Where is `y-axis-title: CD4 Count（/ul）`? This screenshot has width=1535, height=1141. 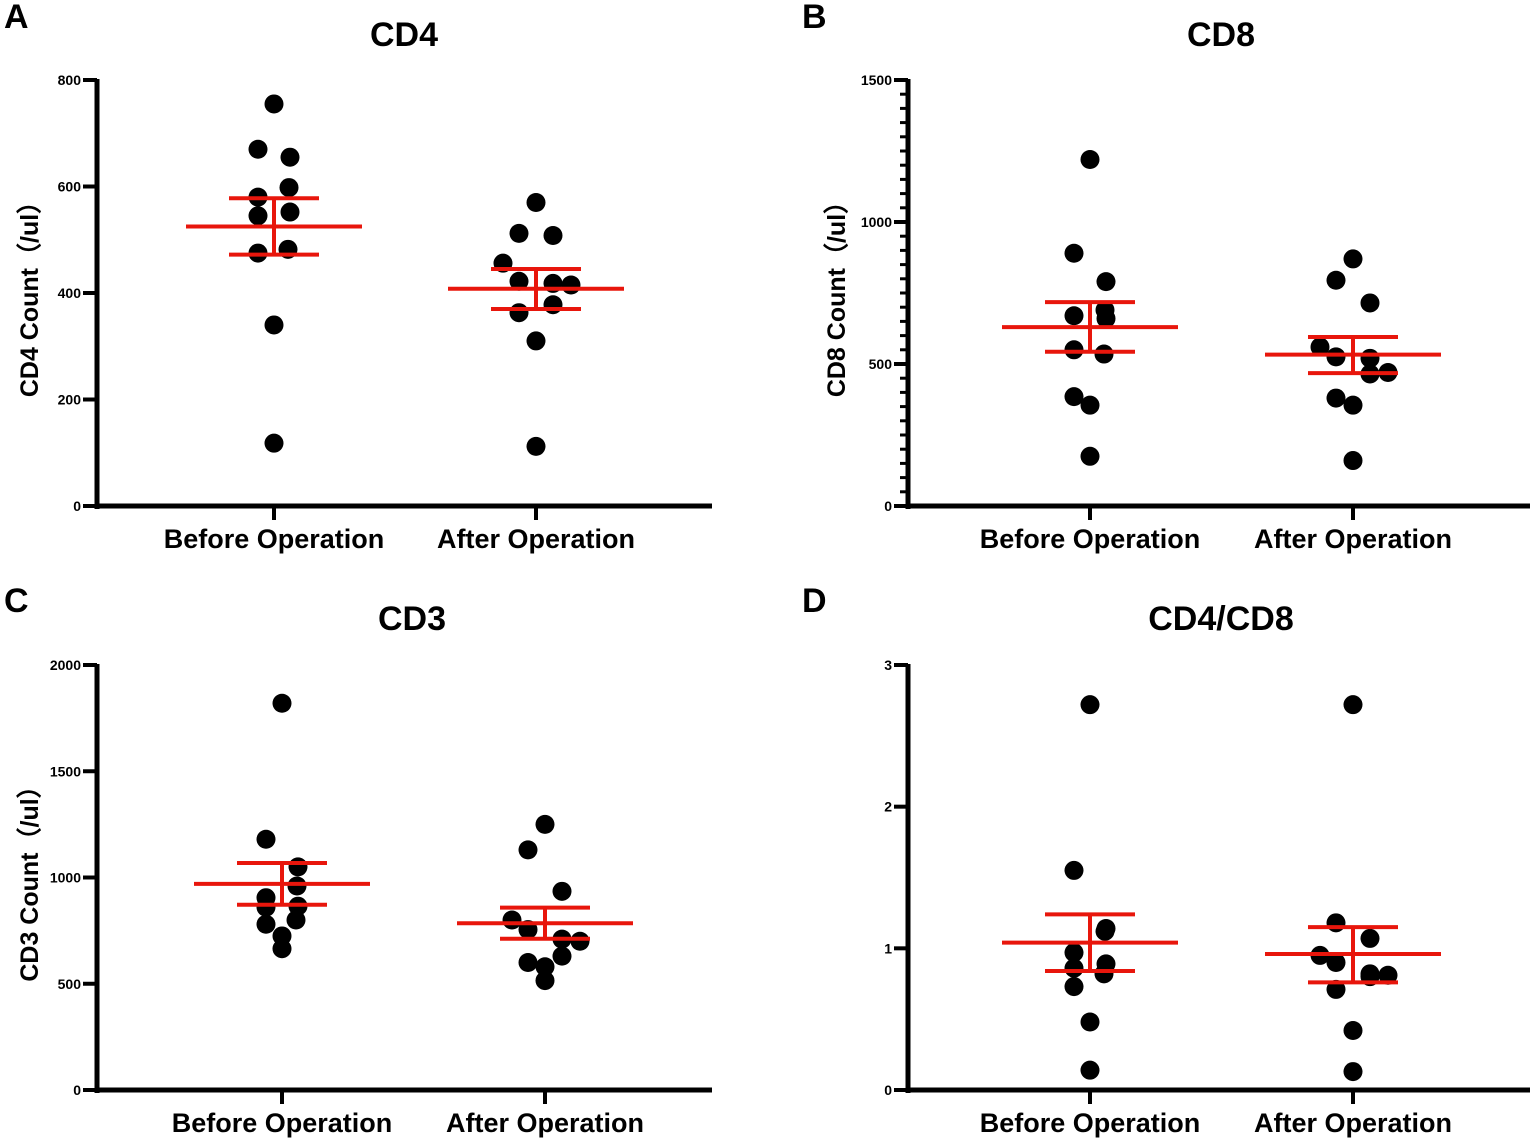
y-axis-title: CD4 Count（/ul） is located at coordinates (29, 293).